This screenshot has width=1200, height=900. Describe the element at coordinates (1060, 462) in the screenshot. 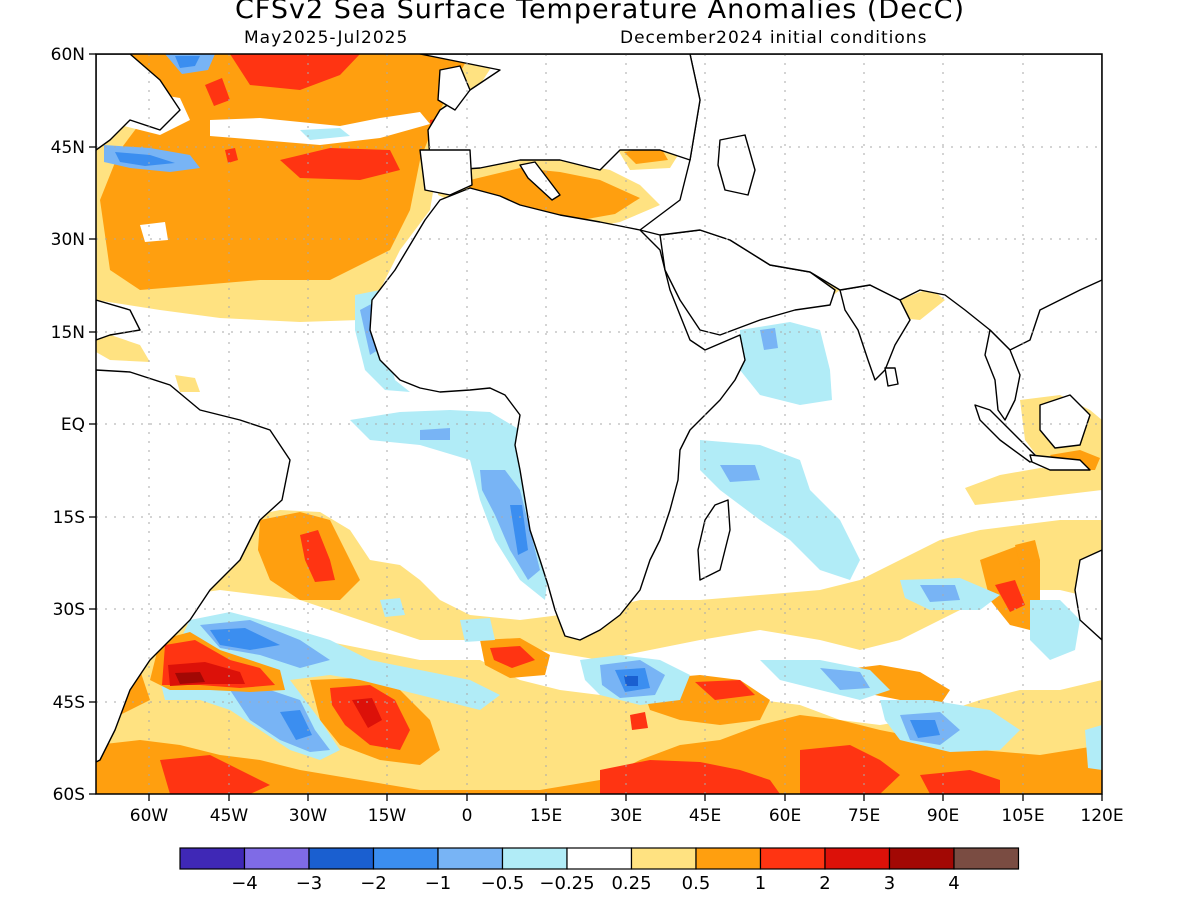

I see `java` at that location.